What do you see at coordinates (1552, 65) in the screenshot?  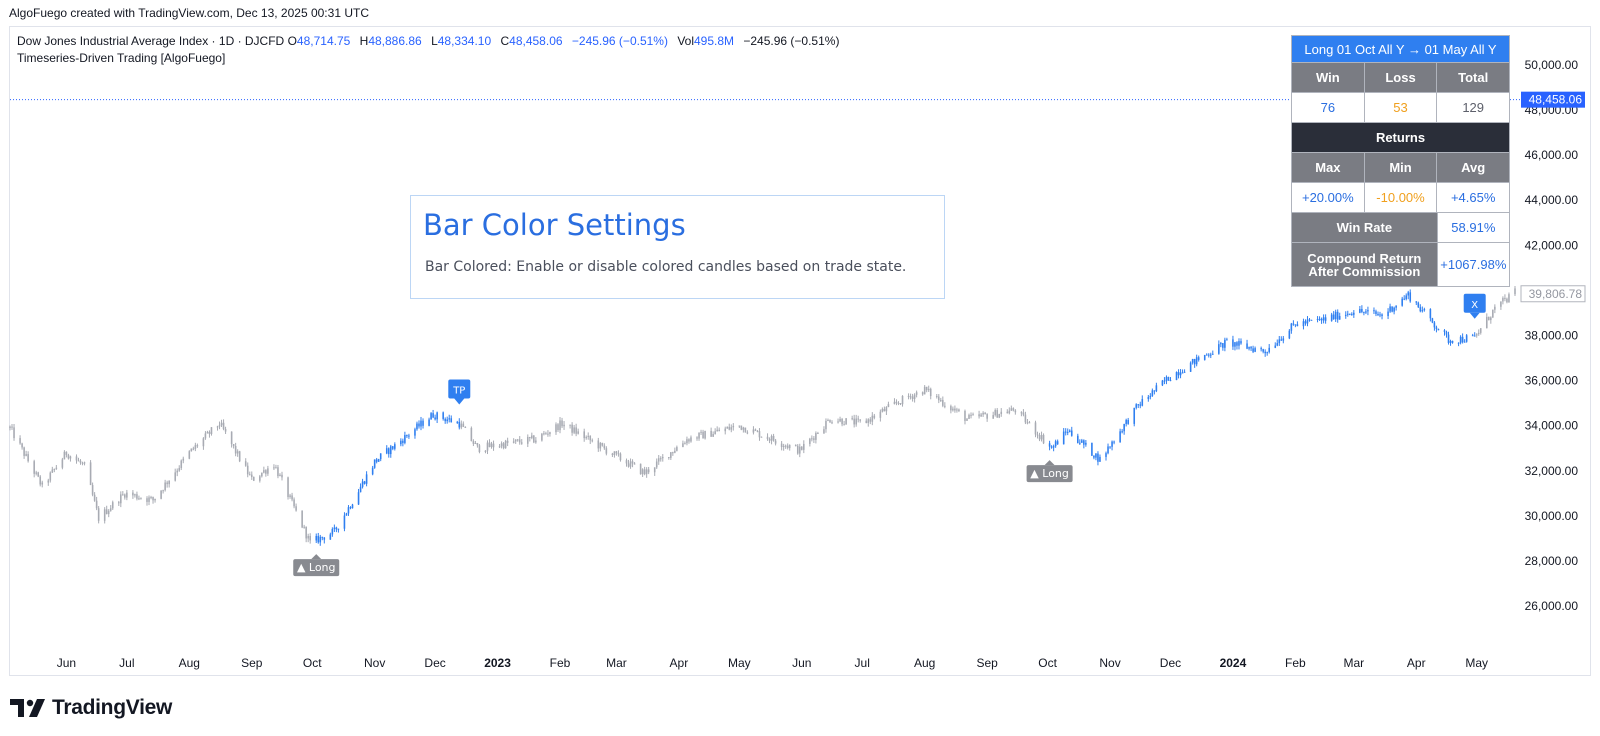 I see `price-tick-label: 50,000.00` at bounding box center [1552, 65].